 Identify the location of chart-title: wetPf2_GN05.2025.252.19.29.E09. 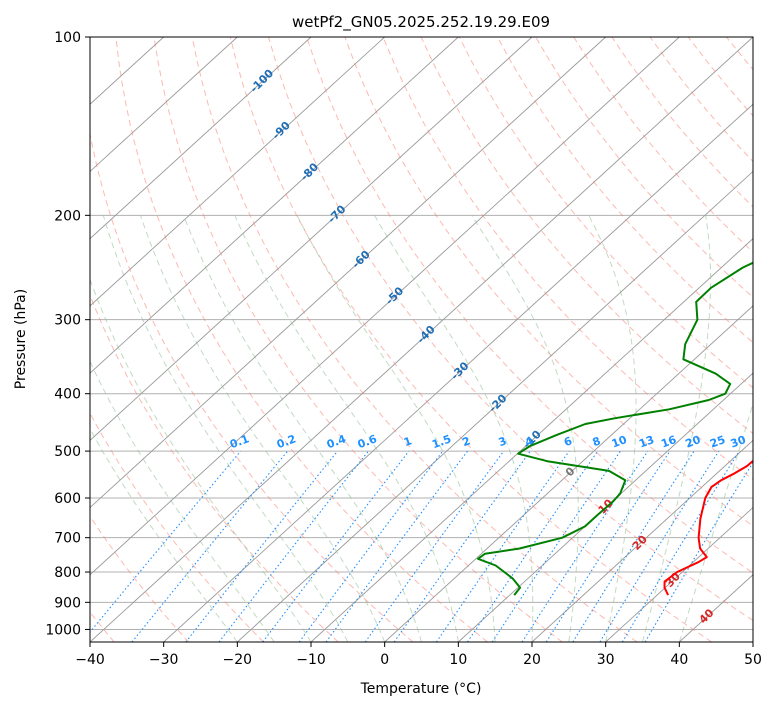
(421, 22).